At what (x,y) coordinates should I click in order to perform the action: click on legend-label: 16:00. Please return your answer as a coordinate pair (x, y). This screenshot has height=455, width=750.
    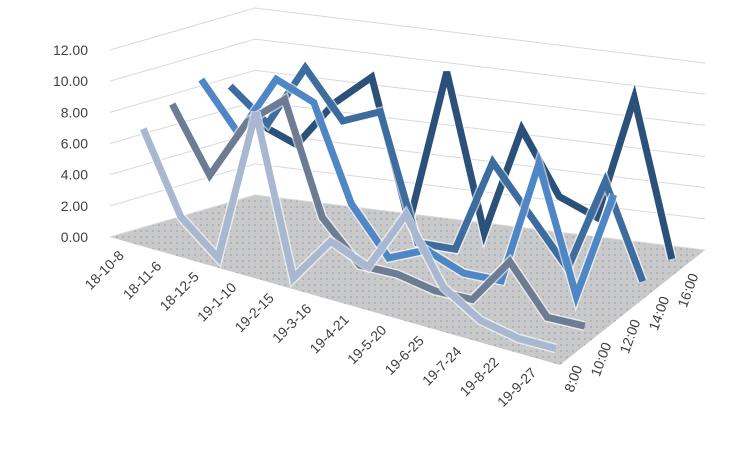
    Looking at the image, I should click on (687, 290).